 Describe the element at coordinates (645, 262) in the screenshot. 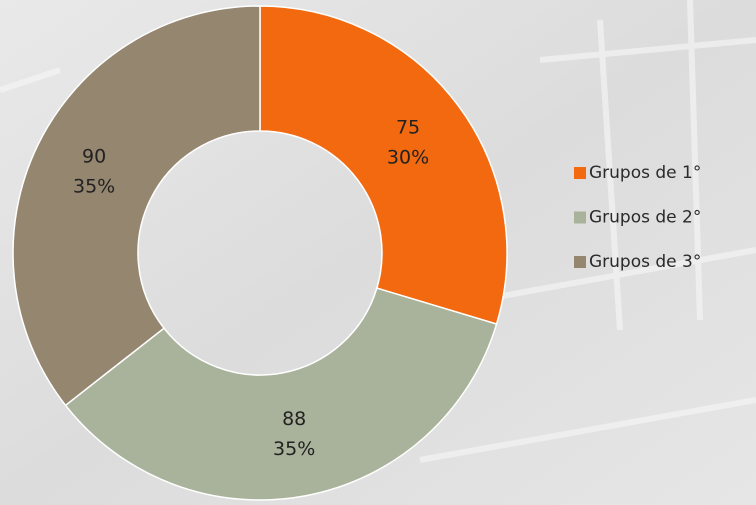

I see `legend-label: Grupos de 3°` at that location.